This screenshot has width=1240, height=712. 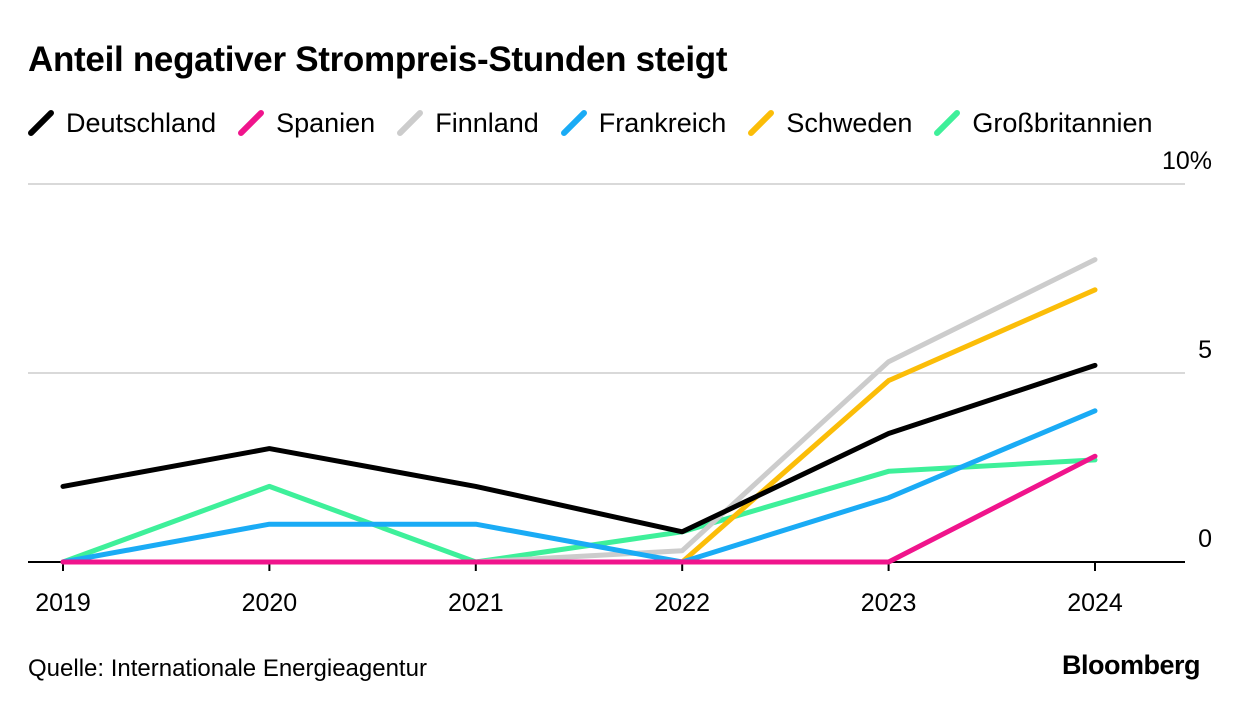 What do you see at coordinates (662, 122) in the screenshot?
I see `legend-label: Frankreich` at bounding box center [662, 122].